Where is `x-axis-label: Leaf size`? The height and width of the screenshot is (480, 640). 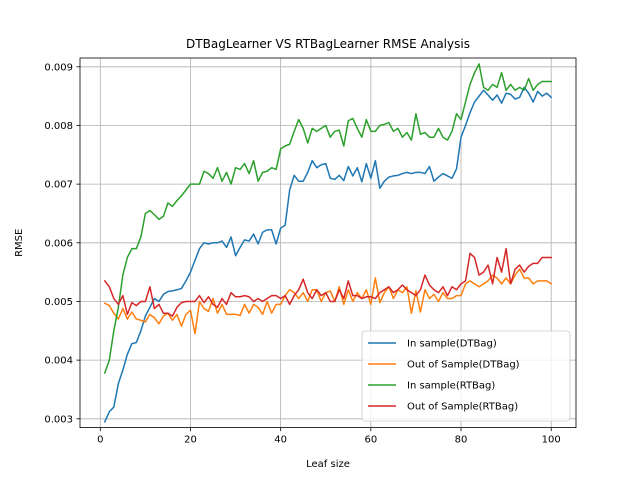 x-axis-label: Leaf size is located at coordinates (328, 464).